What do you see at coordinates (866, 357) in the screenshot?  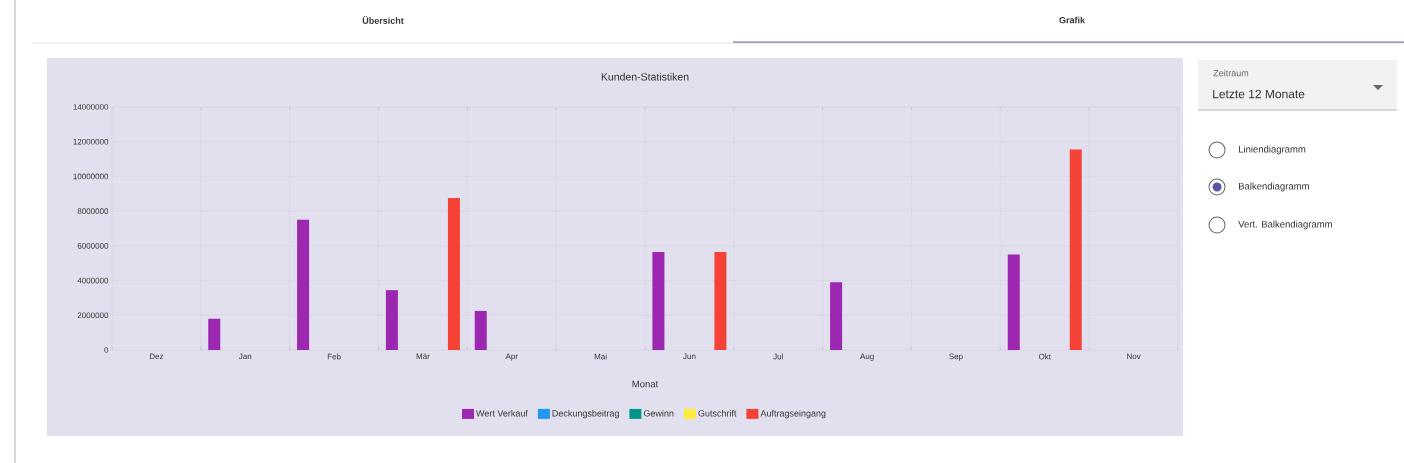 I see `x-tick-label: Aug` at bounding box center [866, 357].